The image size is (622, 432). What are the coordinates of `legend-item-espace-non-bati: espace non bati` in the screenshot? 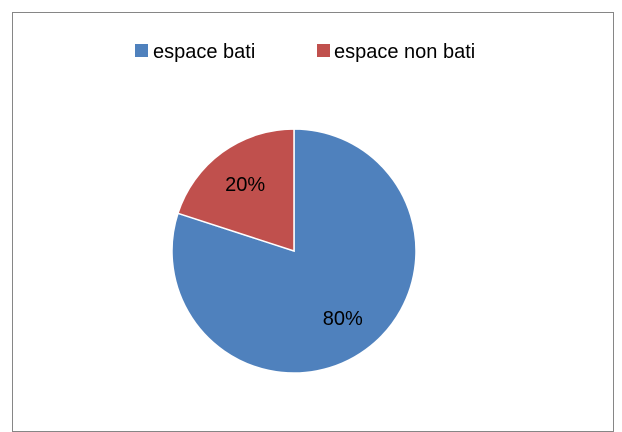 It's located at (396, 52).